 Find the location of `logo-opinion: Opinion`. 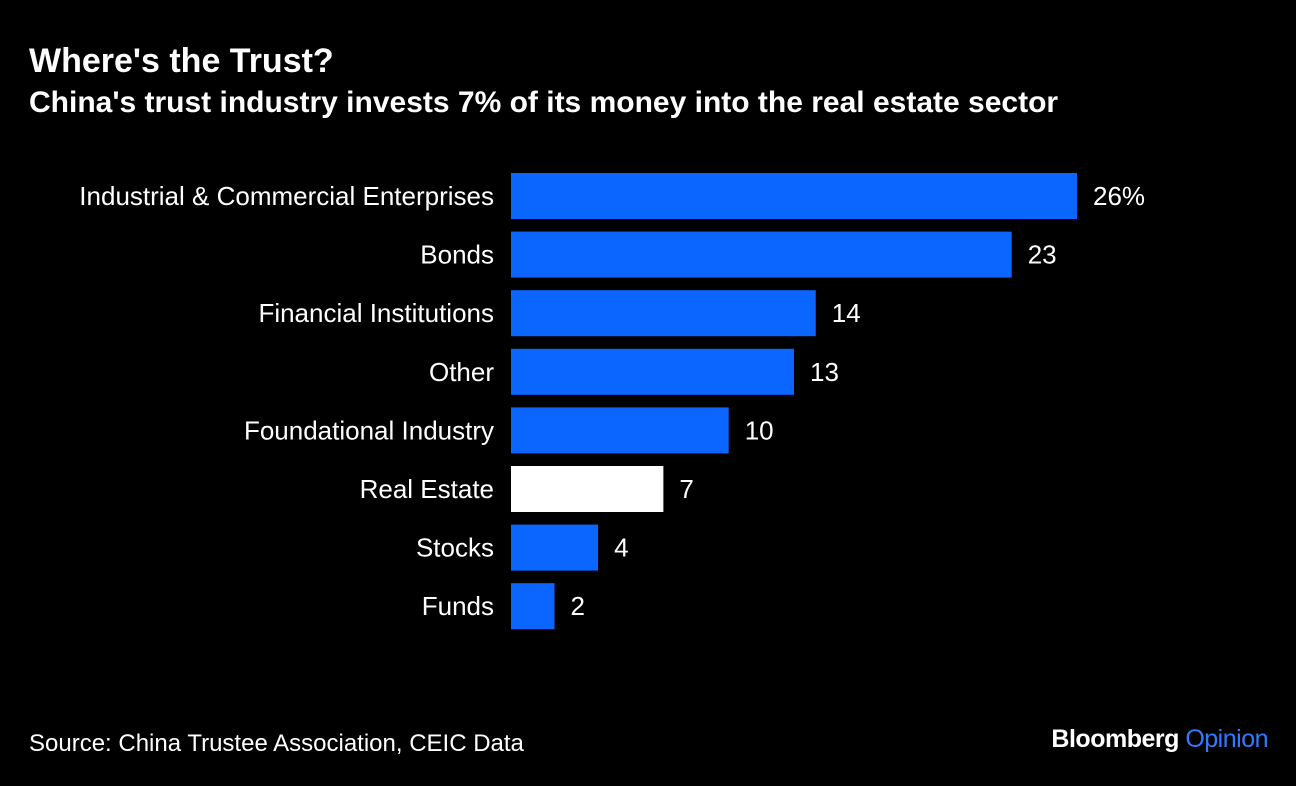

logo-opinion: Opinion is located at coordinates (1226, 739).